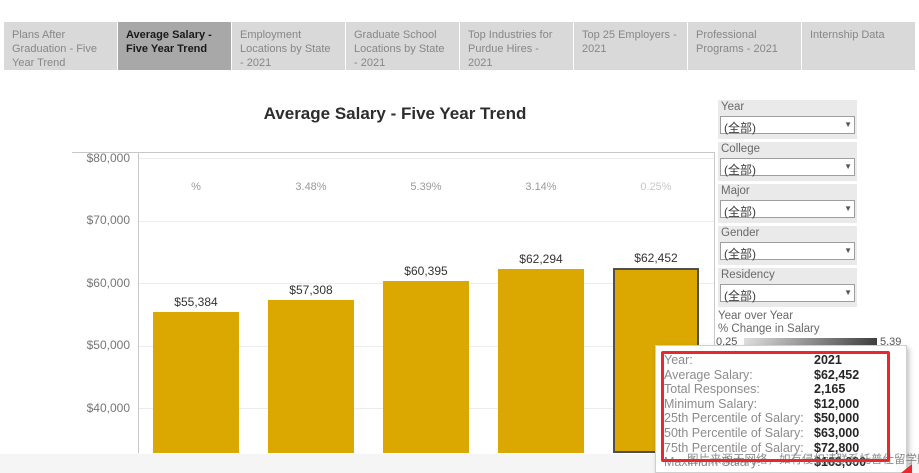 The height and width of the screenshot is (473, 919). Describe the element at coordinates (714, 302) in the screenshot. I see `plot-right-border` at that location.